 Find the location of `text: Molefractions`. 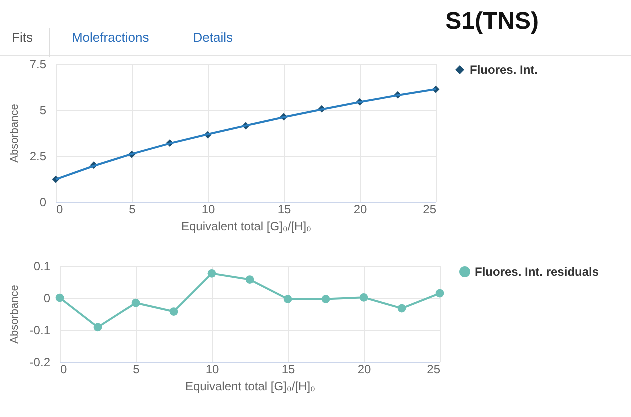

text: Molefractions is located at coordinates (110, 38).